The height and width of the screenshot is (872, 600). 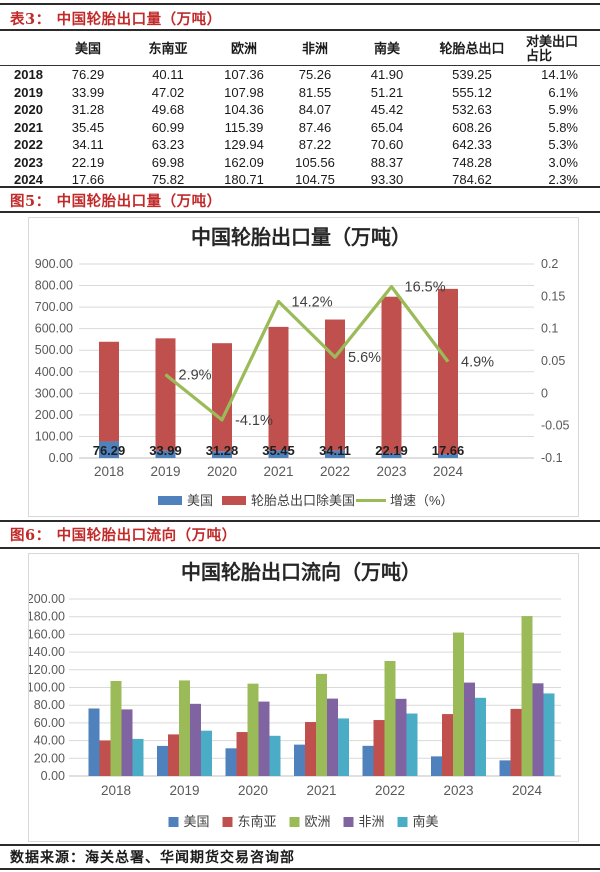 What do you see at coordinates (49, 741) in the screenshot?
I see `left-axis-tick-label: 40.00` at bounding box center [49, 741].